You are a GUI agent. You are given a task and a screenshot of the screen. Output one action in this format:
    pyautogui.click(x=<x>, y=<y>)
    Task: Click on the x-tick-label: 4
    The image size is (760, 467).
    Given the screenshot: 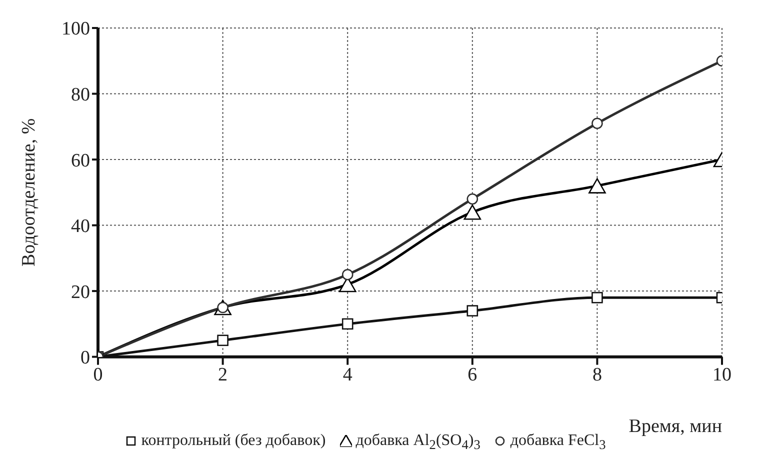 What is the action you would take?
    pyautogui.click(x=347, y=375)
    